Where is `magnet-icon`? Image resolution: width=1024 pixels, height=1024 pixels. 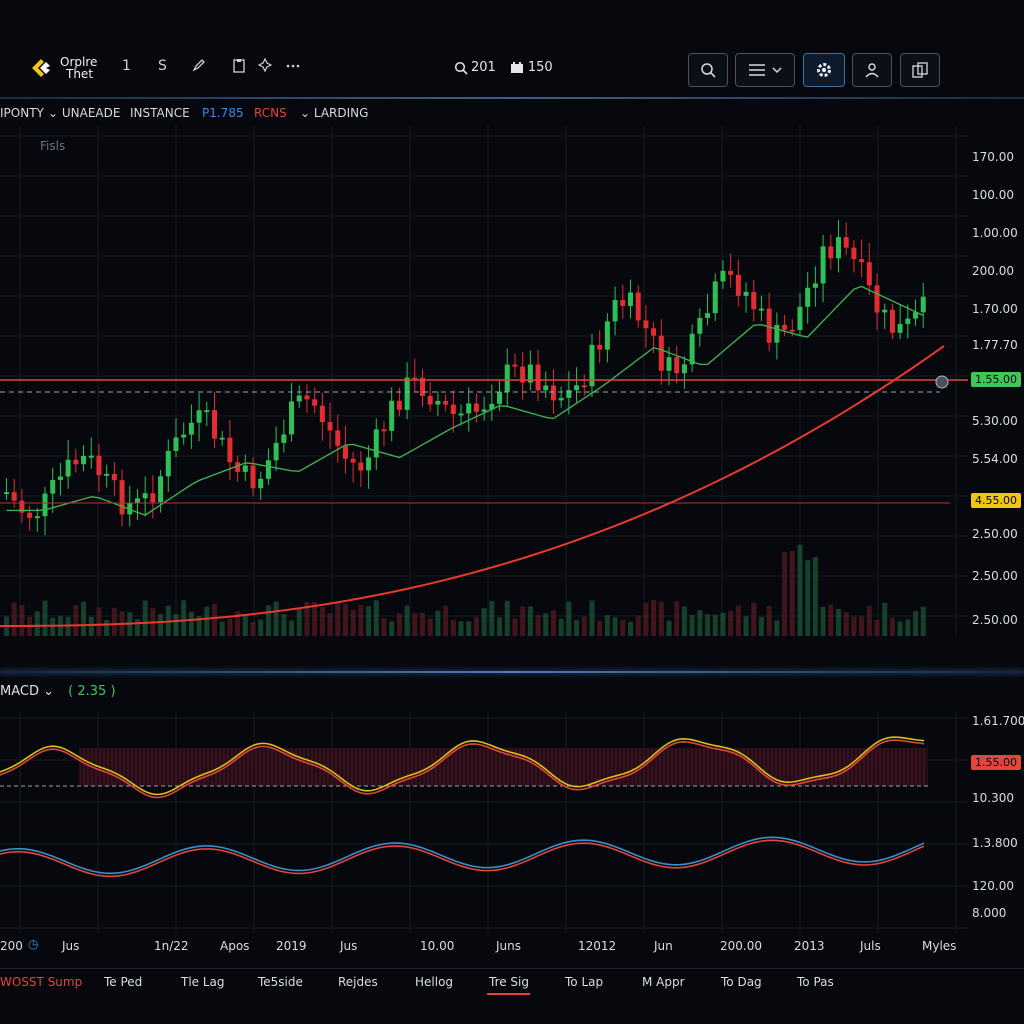 magnet-icon is located at coordinates (265, 66).